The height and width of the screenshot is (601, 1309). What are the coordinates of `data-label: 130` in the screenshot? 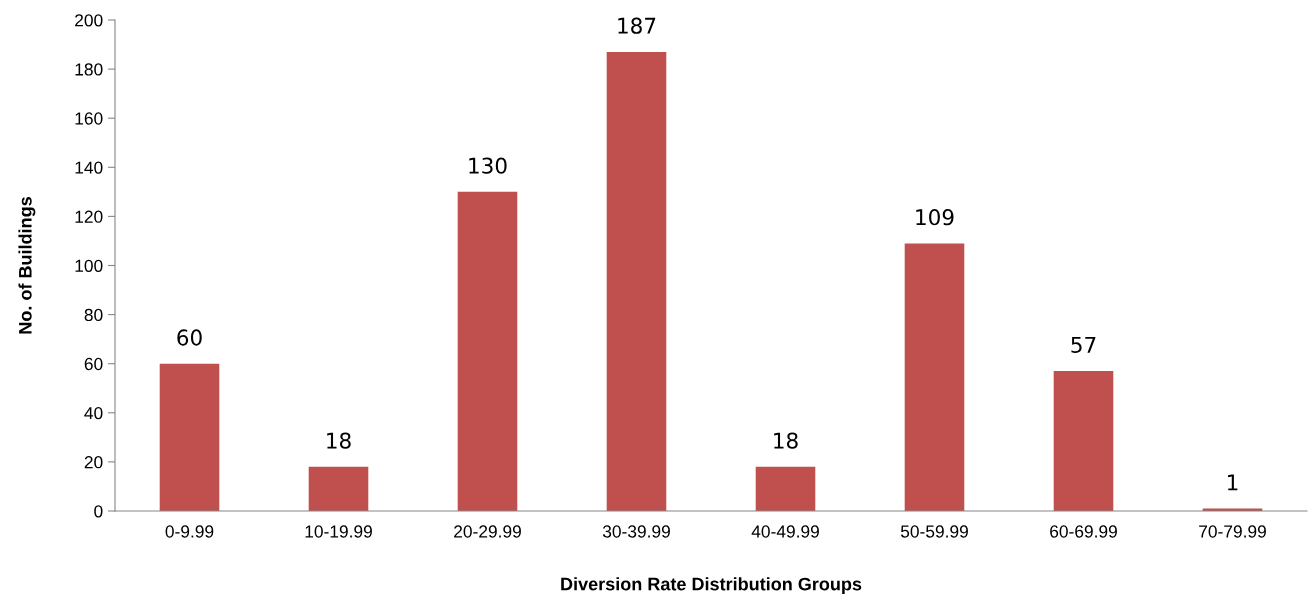 It's located at (488, 165).